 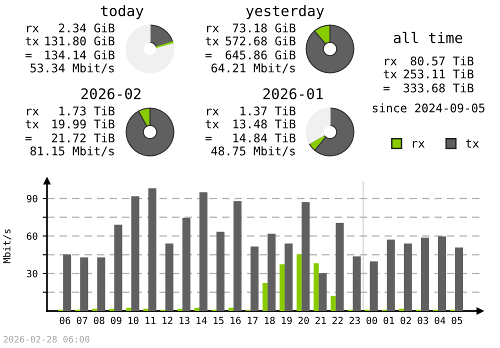 I want to click on text: all time, so click(x=428, y=38).